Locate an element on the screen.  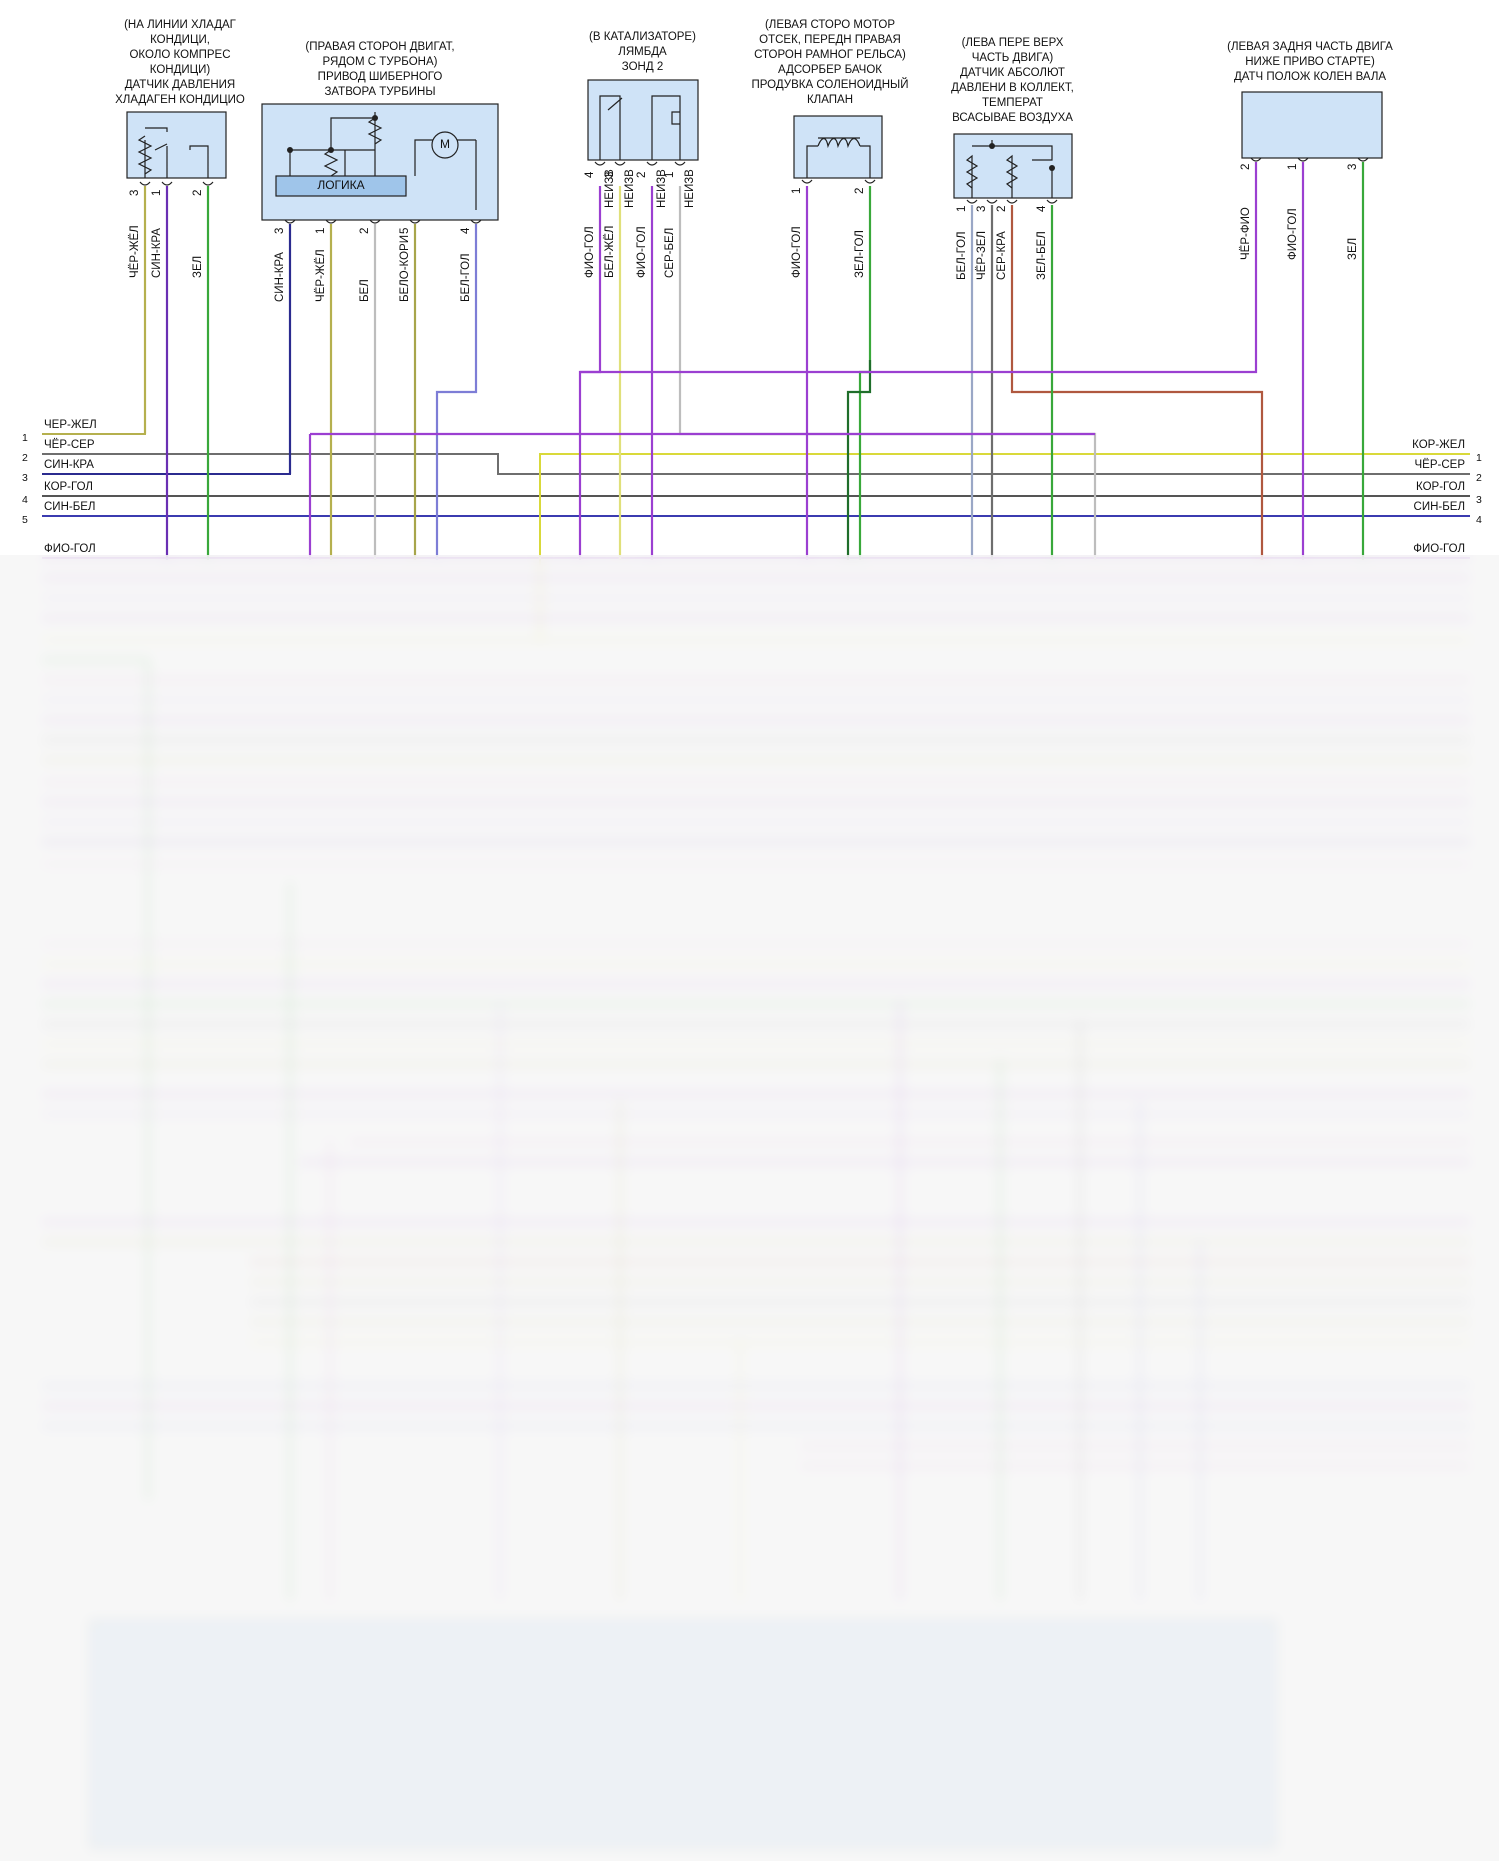
turbo-wastegate-actuator is located at coordinates (380, 162).